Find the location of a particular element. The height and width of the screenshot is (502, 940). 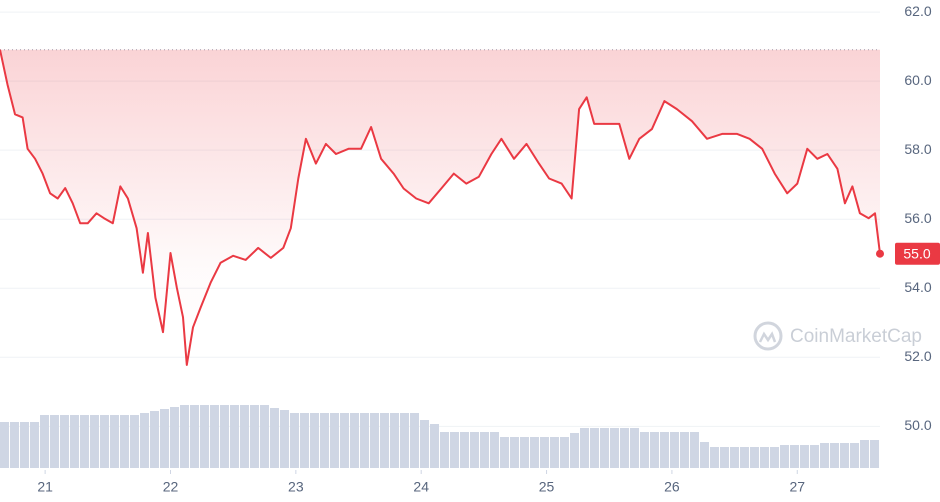

x-tick-label: 22 is located at coordinates (171, 487).